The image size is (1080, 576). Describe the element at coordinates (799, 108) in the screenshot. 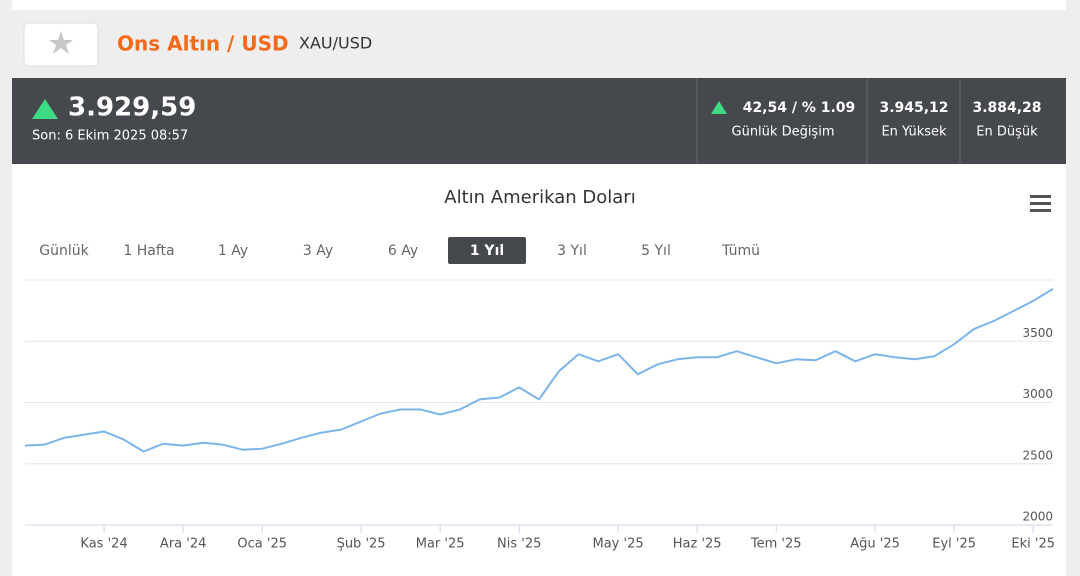

I see `daily-change: 42,54 / % 1.09` at that location.